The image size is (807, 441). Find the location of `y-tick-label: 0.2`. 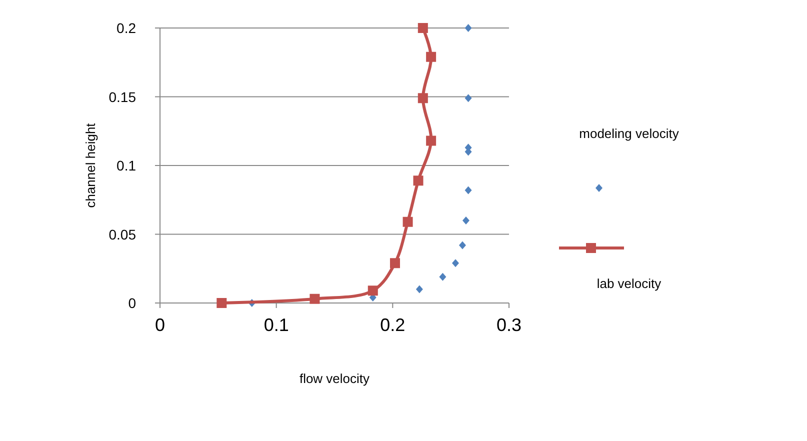

y-tick-label: 0.2 is located at coordinates (126, 28).